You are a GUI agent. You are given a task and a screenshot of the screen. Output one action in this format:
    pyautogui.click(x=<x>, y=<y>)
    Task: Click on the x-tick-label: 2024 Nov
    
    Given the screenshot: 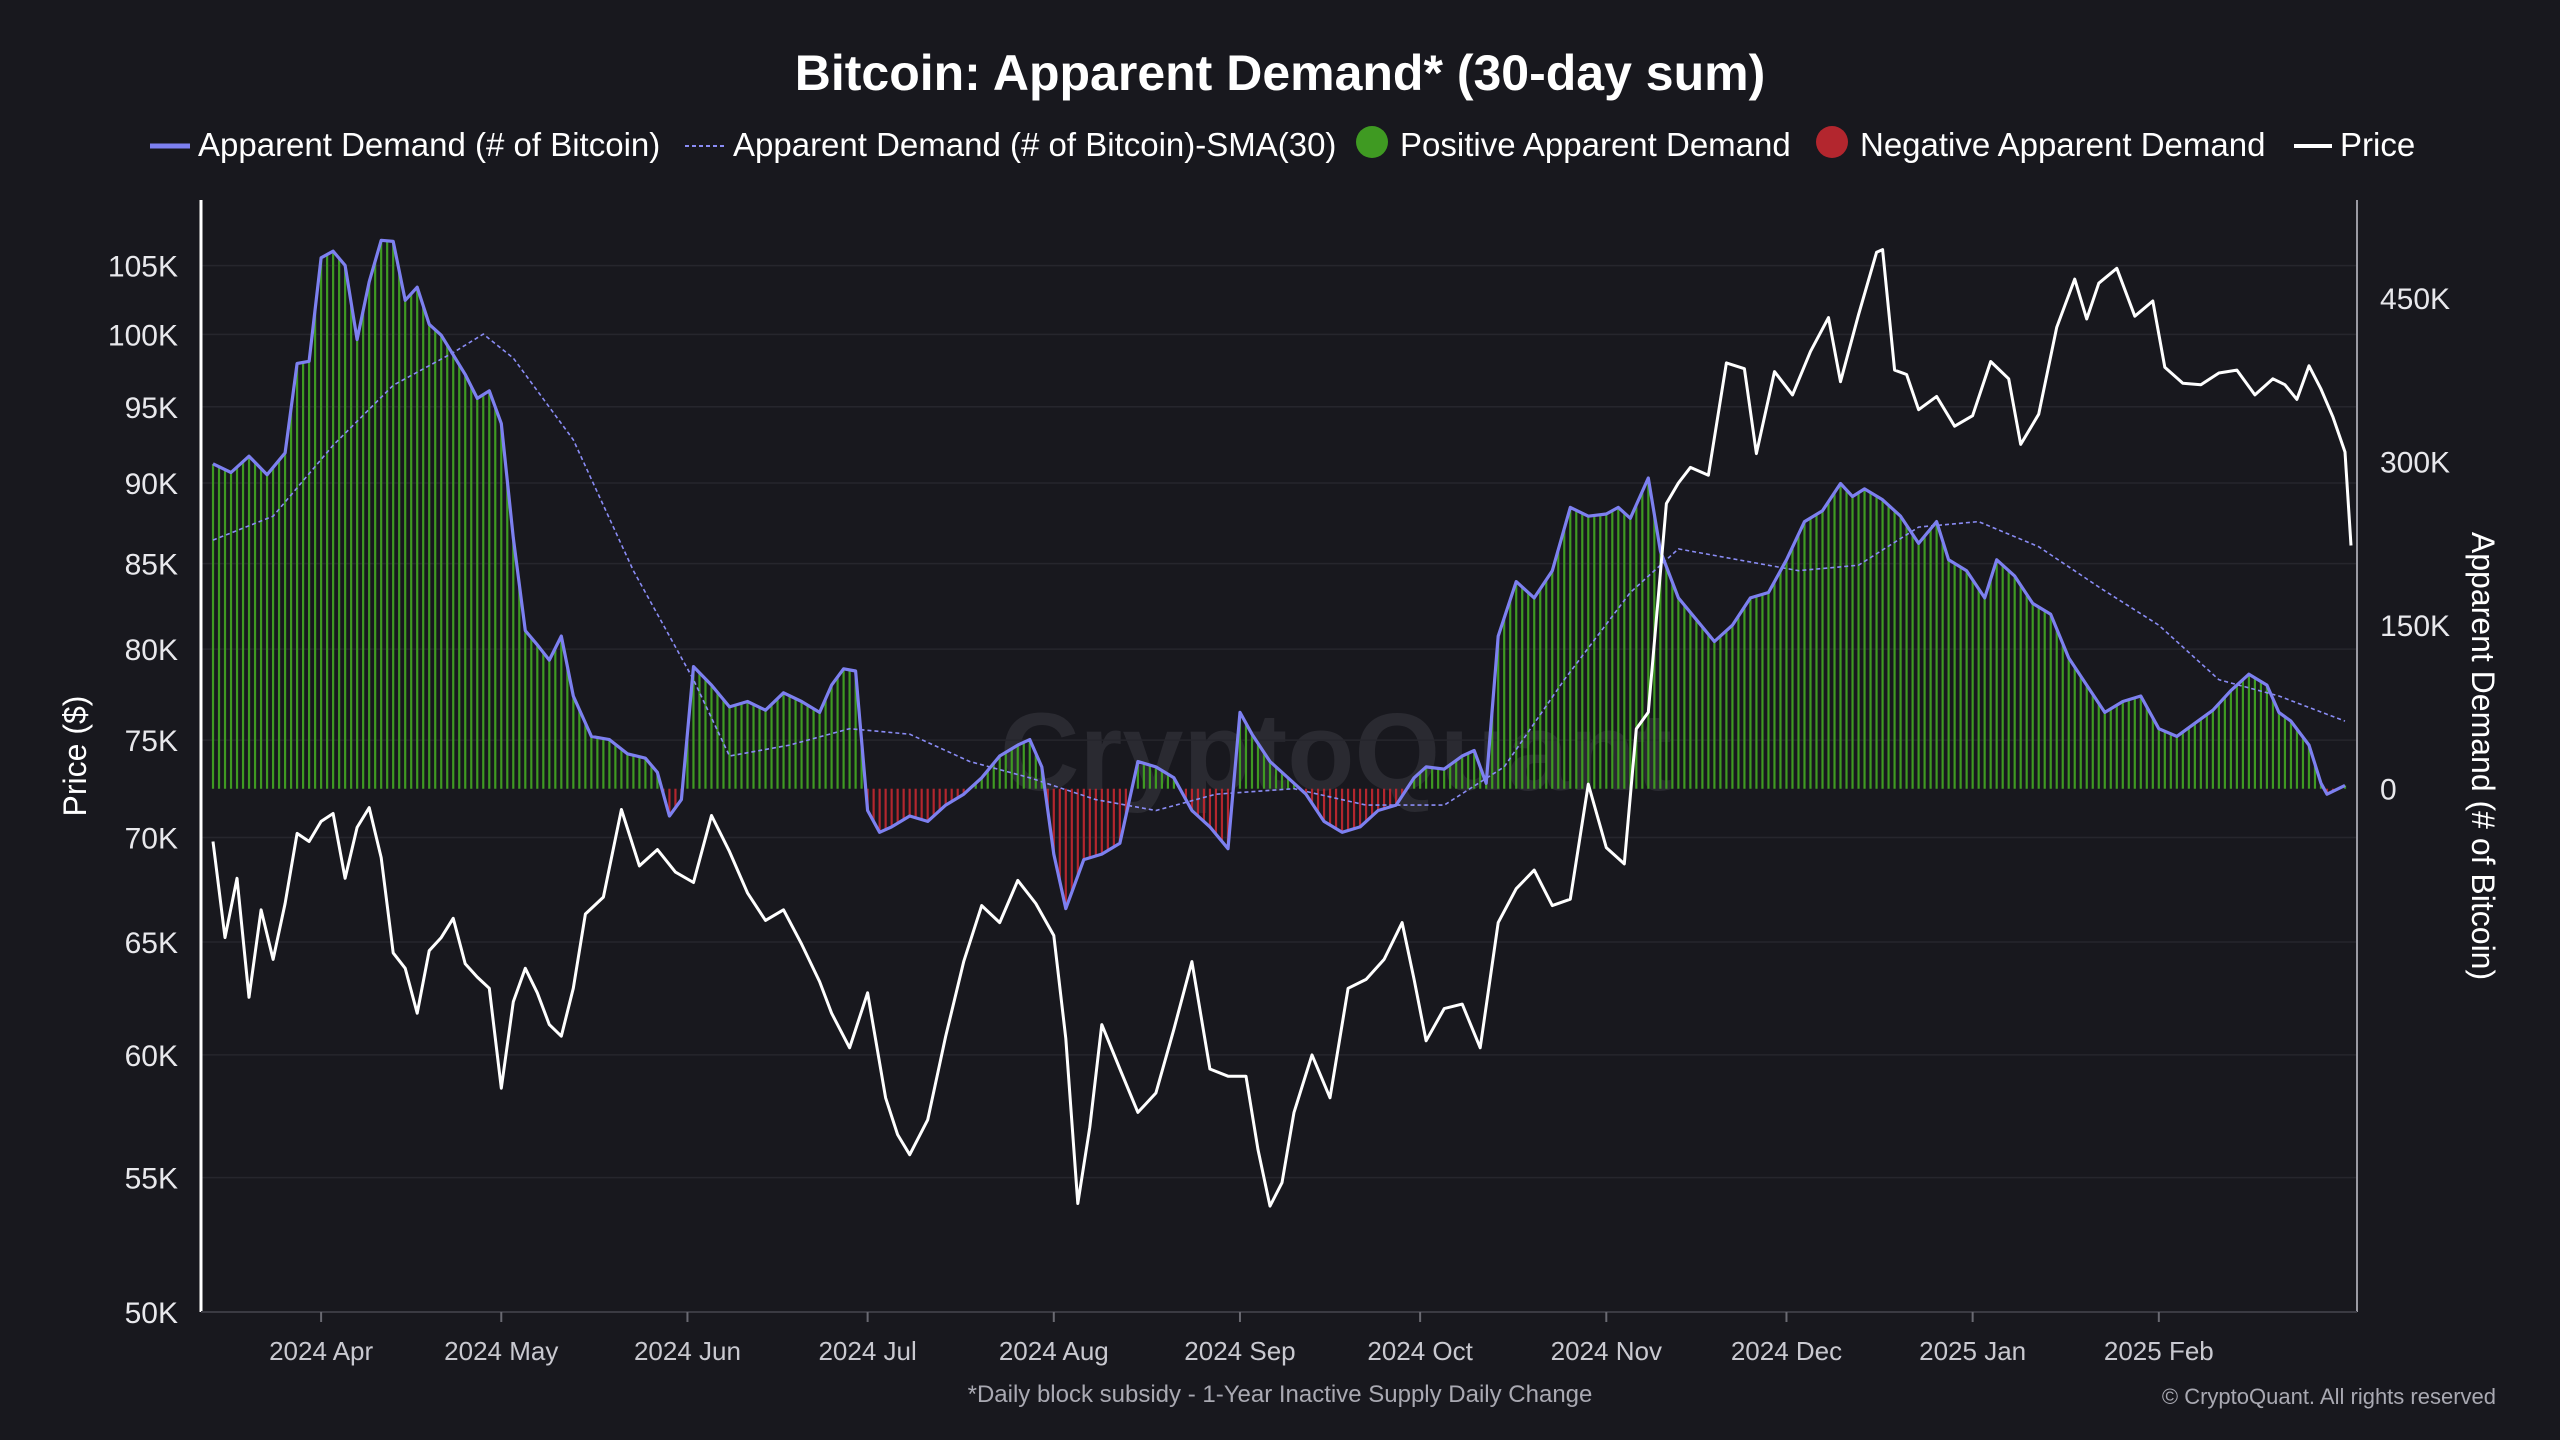 What is the action you would take?
    pyautogui.click(x=1606, y=1351)
    